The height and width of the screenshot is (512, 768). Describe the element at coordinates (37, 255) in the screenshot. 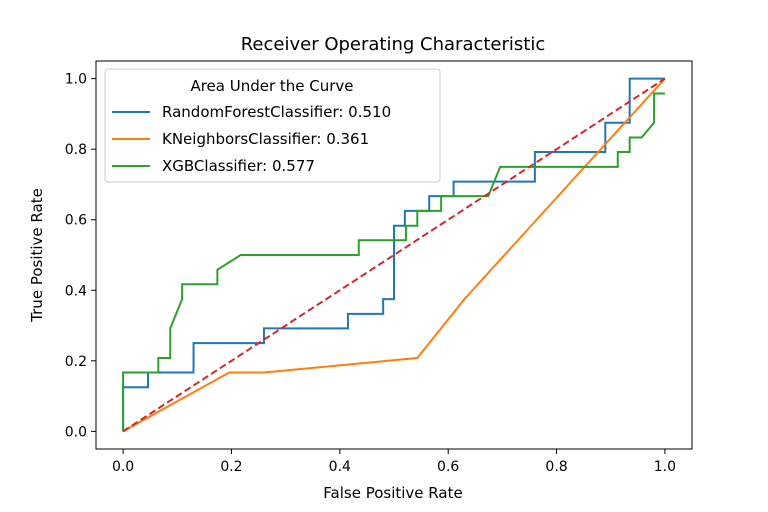

I see `y-axis-label: True Positive Rate` at that location.